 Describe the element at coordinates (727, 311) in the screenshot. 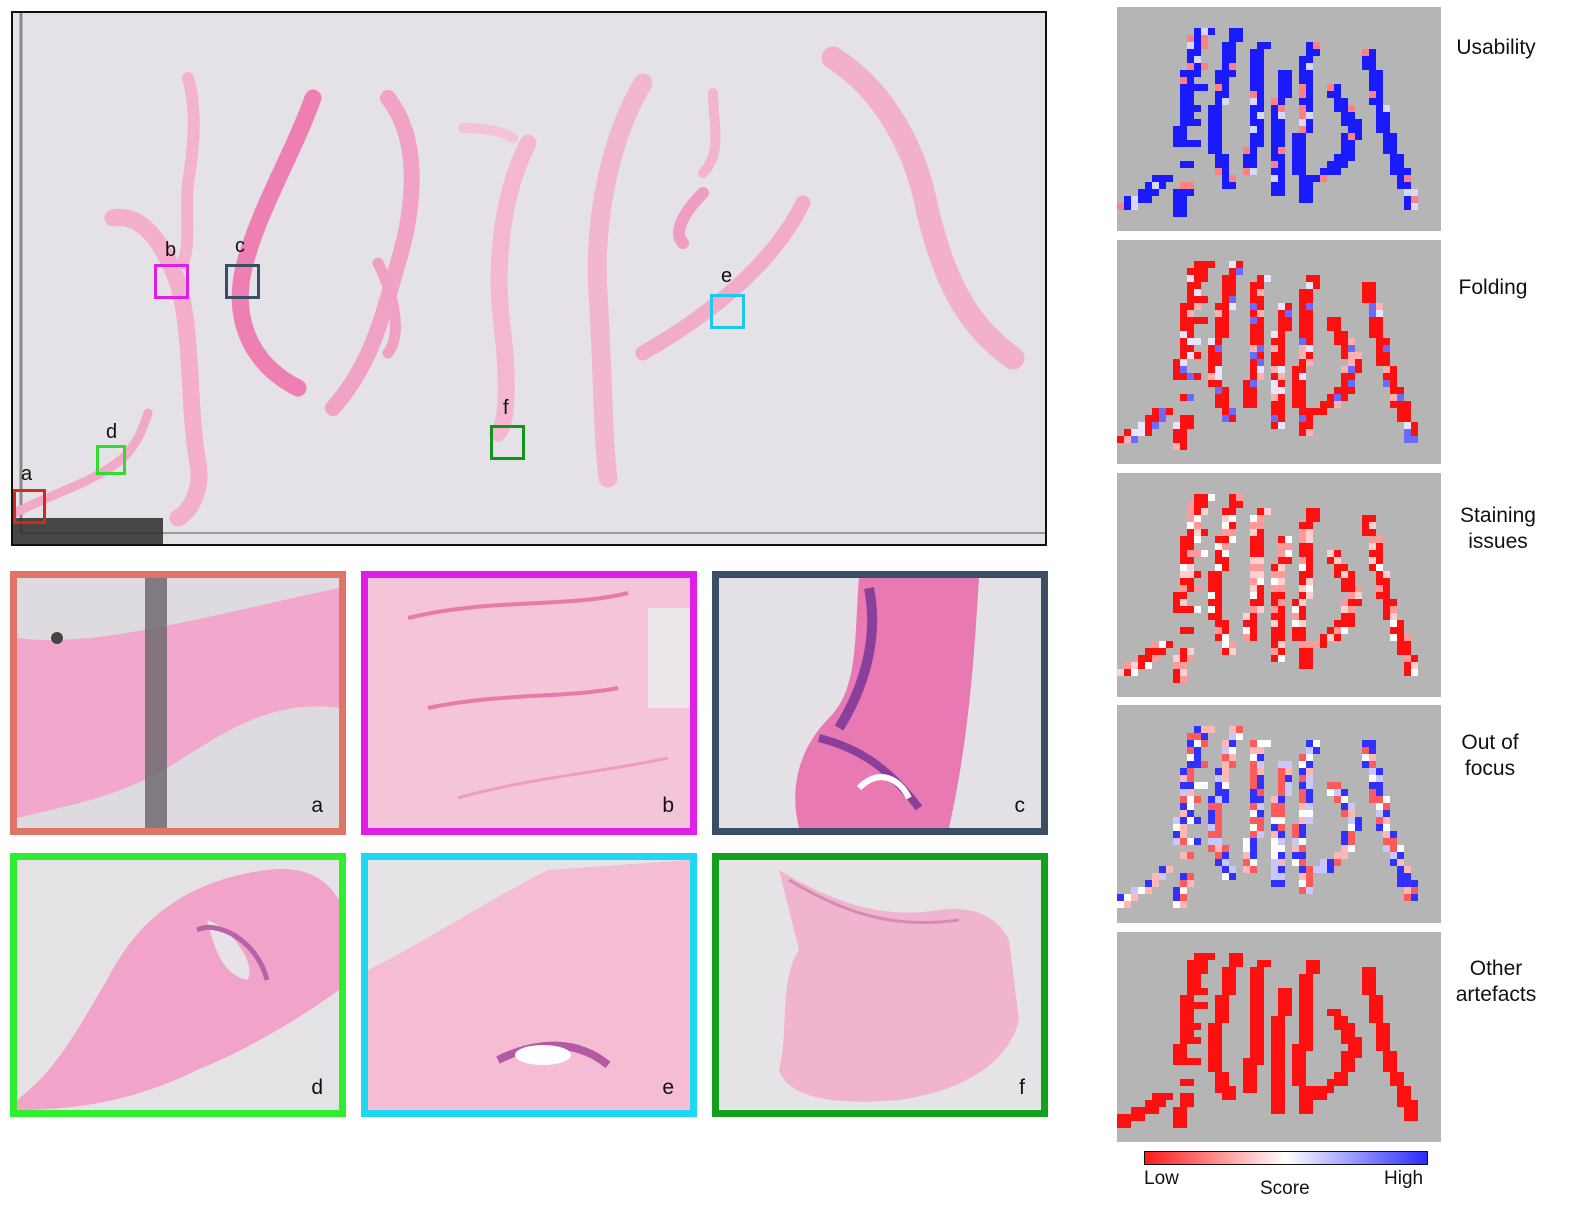

I see `region-box-e` at that location.